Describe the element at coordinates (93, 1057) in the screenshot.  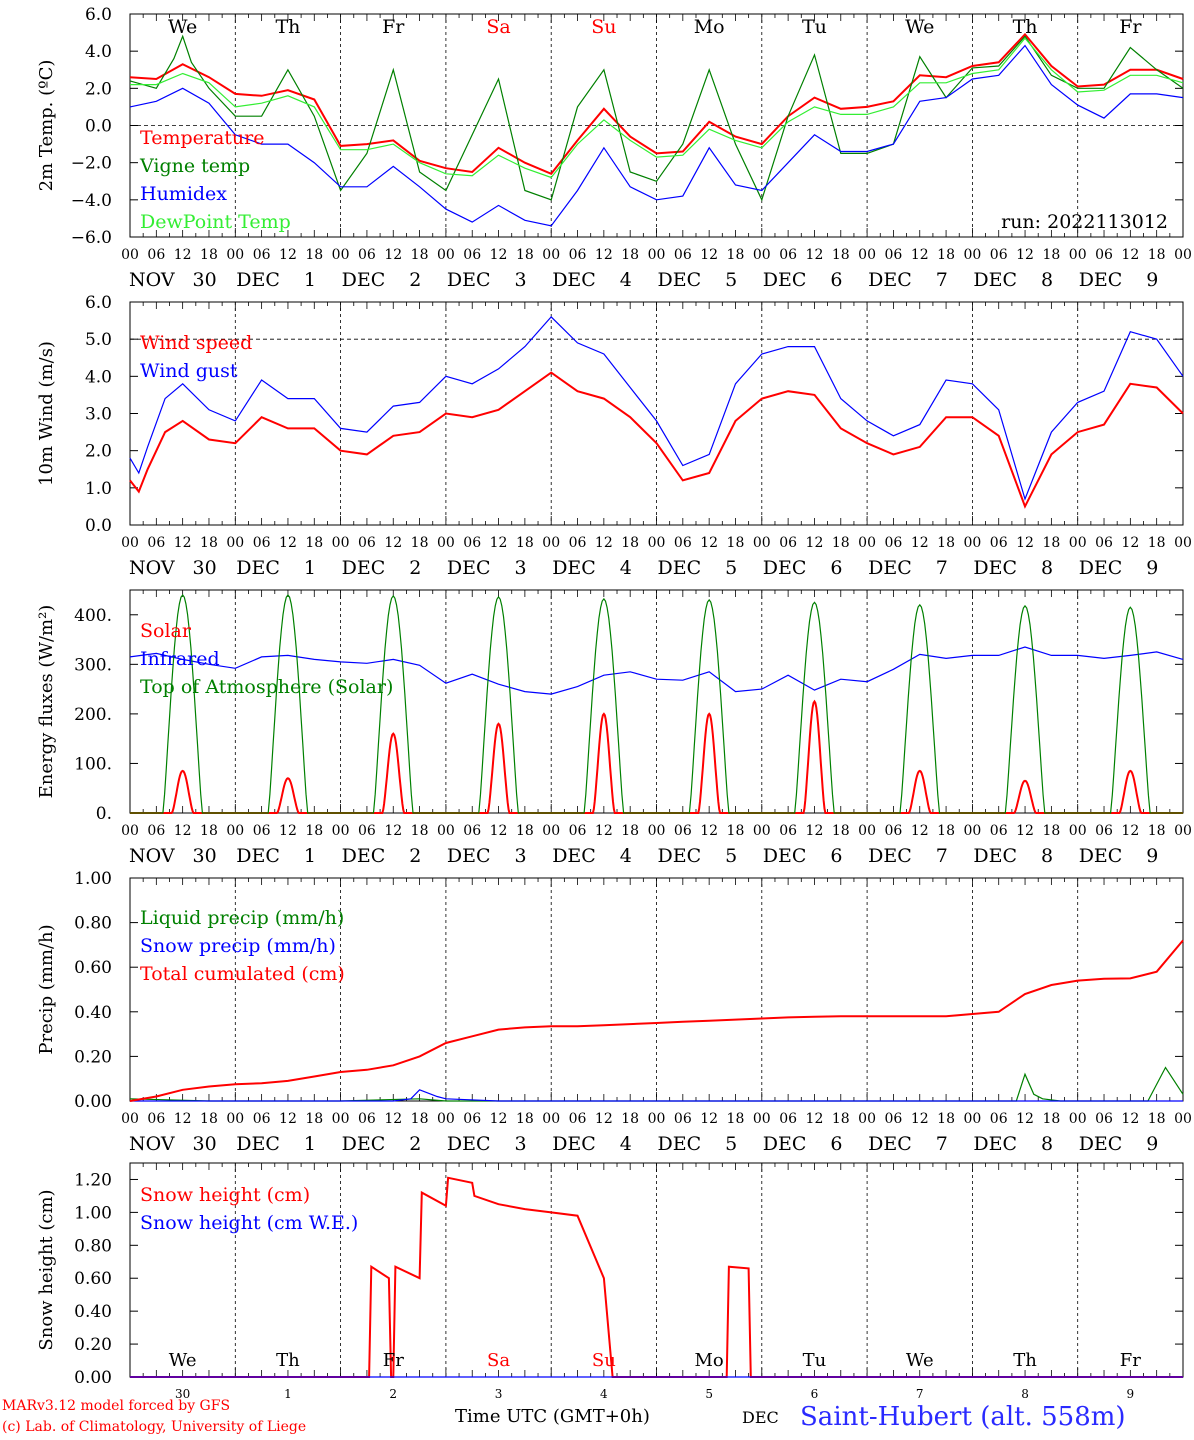
I see `y-tick-label: 0.20` at that location.